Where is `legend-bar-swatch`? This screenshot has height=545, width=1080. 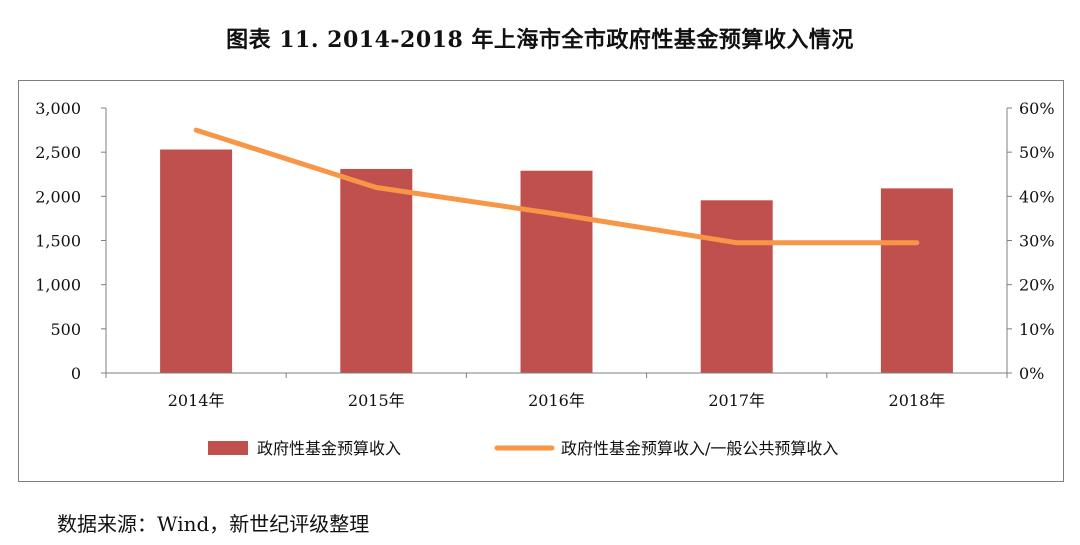 legend-bar-swatch is located at coordinates (228, 448).